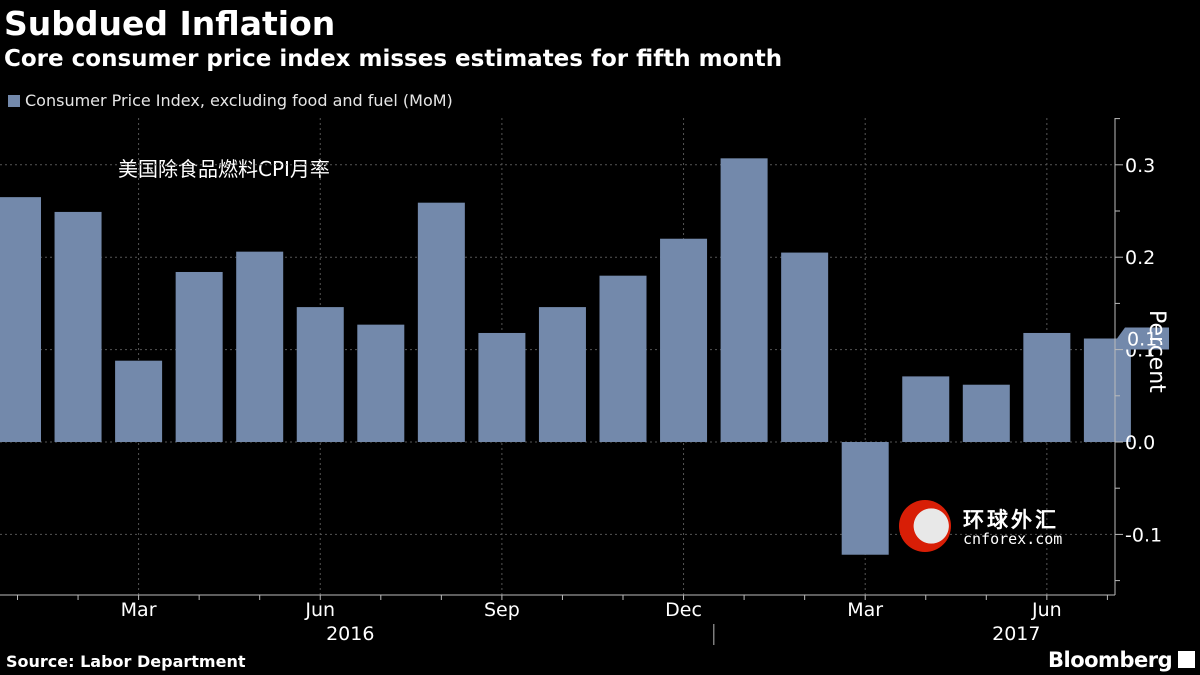  Describe the element at coordinates (683, 610) in the screenshot. I see `x-tick-label: Dec` at that location.